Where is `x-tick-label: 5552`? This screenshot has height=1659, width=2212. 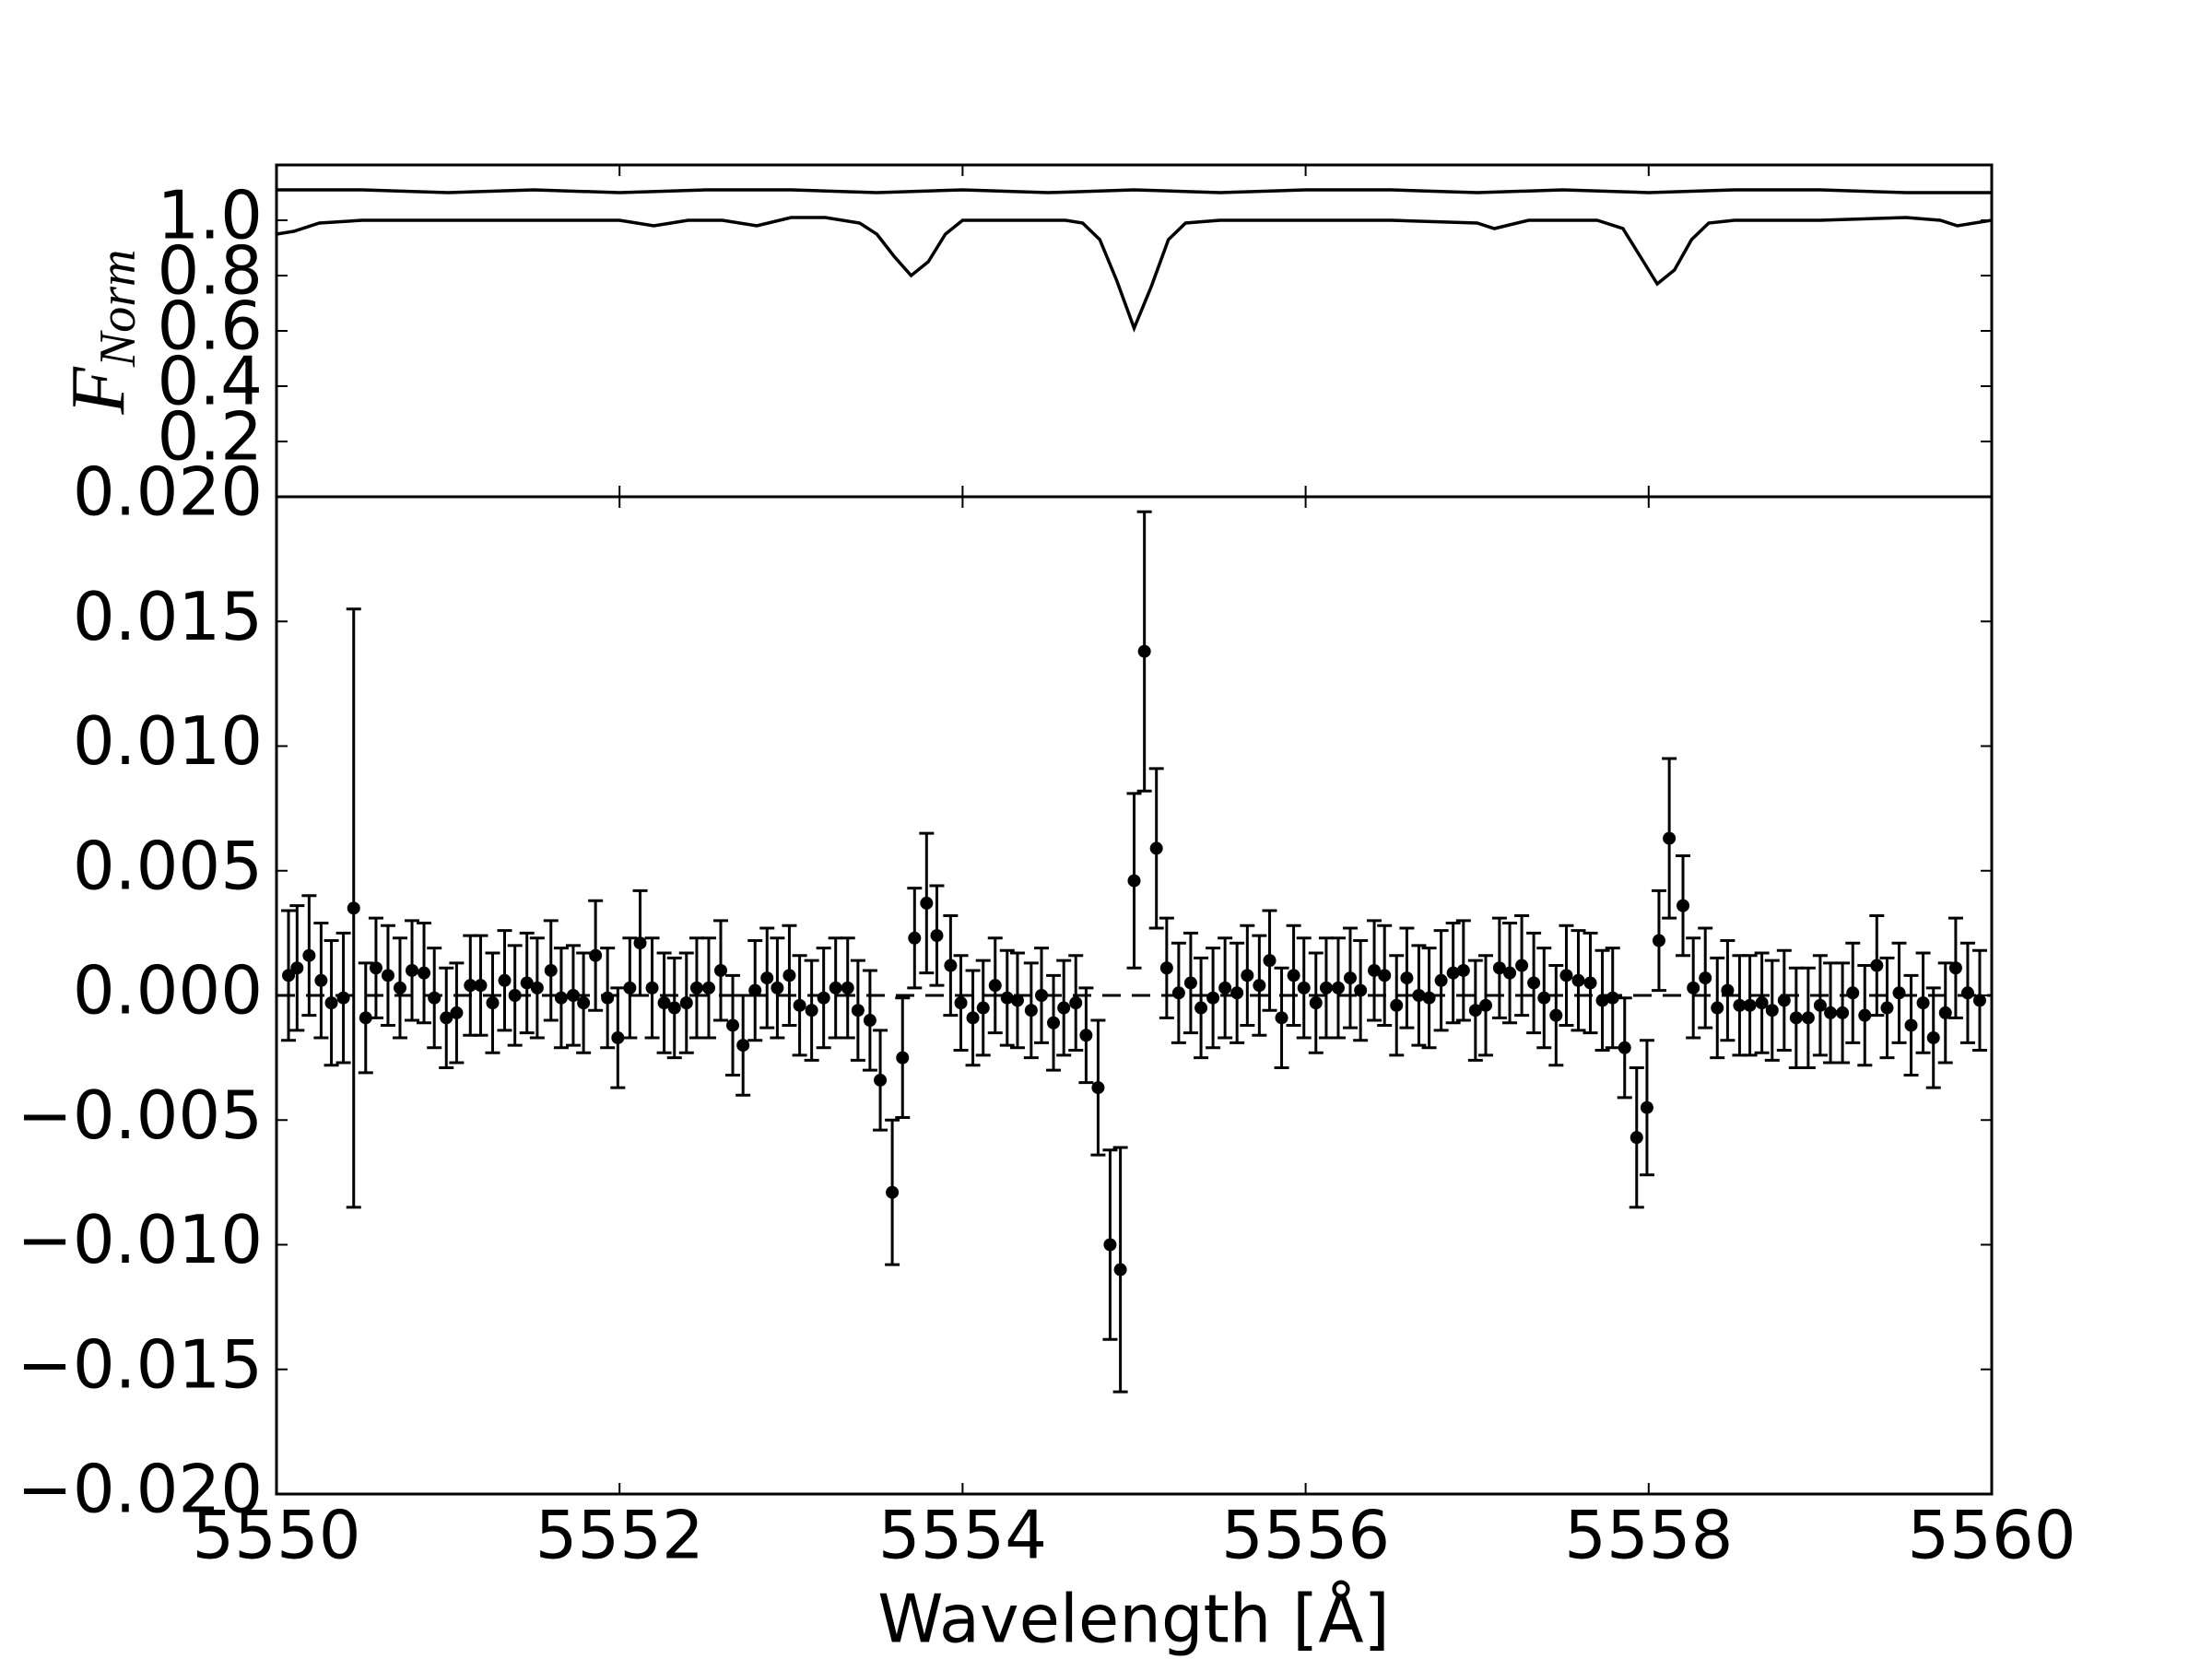
x-tick-label: 5552 is located at coordinates (619, 1535).